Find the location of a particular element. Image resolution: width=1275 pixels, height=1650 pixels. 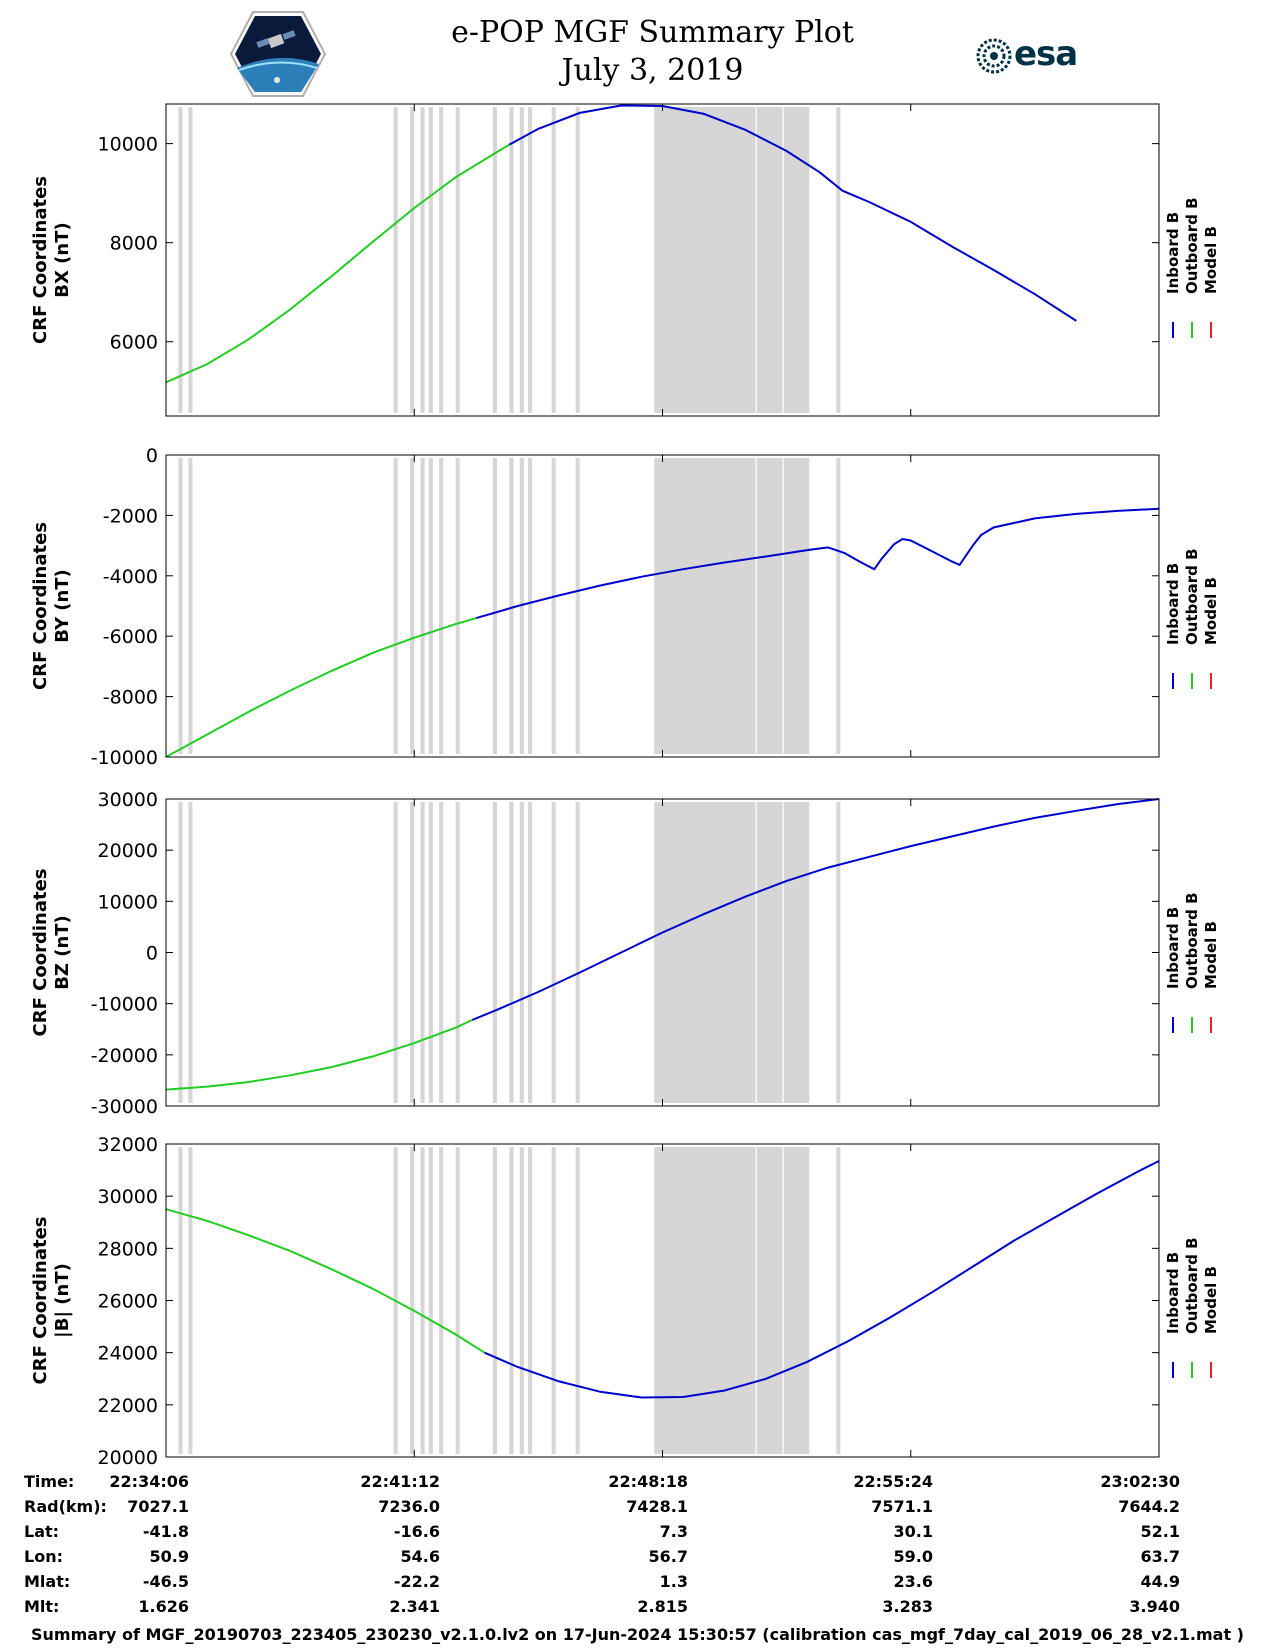

orbit-row-value: 2.815 is located at coordinates (662, 1606).